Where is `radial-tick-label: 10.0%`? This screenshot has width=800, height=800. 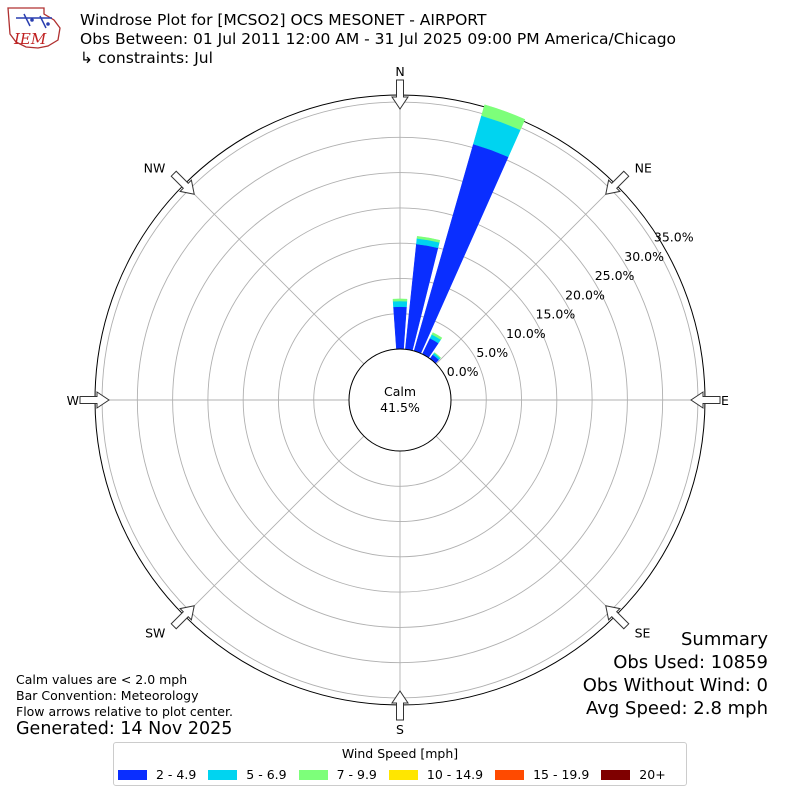 radial-tick-label: 10.0% is located at coordinates (526, 333).